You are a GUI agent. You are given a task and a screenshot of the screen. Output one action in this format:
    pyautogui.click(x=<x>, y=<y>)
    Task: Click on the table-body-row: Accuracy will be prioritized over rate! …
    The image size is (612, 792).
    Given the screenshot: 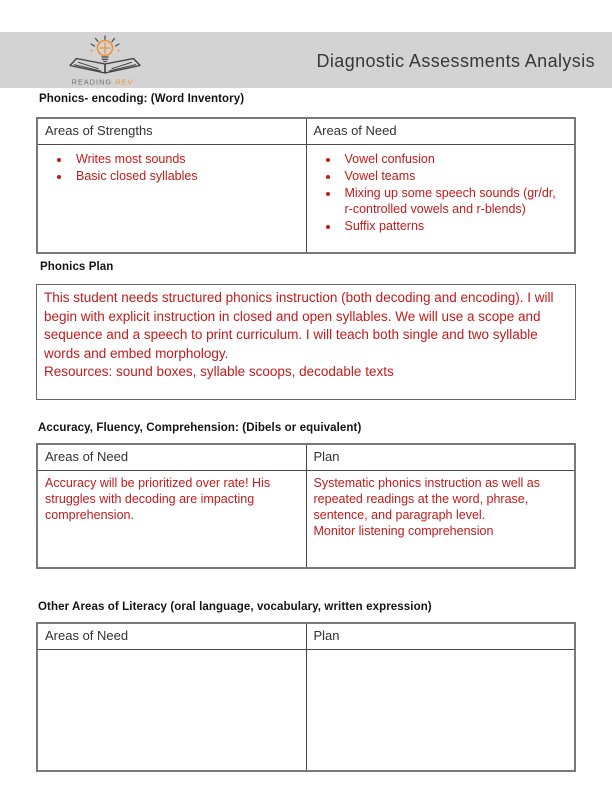 What is the action you would take?
    pyautogui.click(x=306, y=519)
    